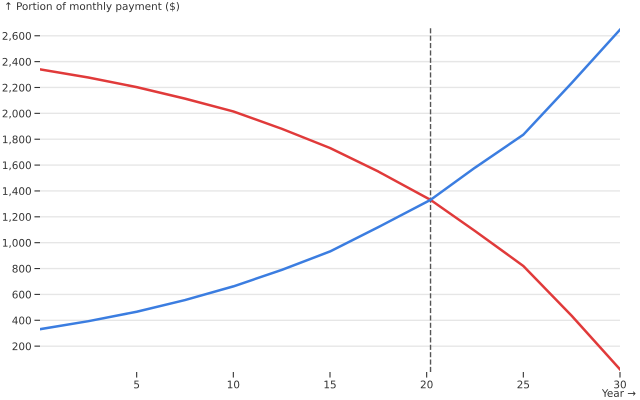 Image resolution: width=640 pixels, height=400 pixels. Describe the element at coordinates (16, 62) in the screenshot. I see `y-tick-label: 2,400` at that location.